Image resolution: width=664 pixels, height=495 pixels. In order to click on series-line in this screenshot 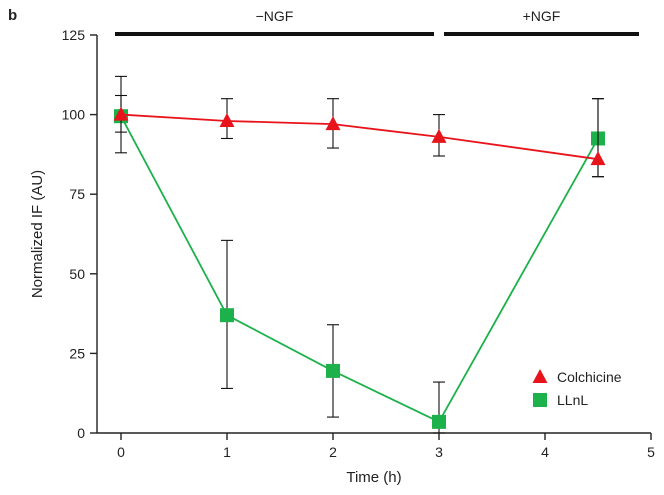, I will do `click(359, 137)`.